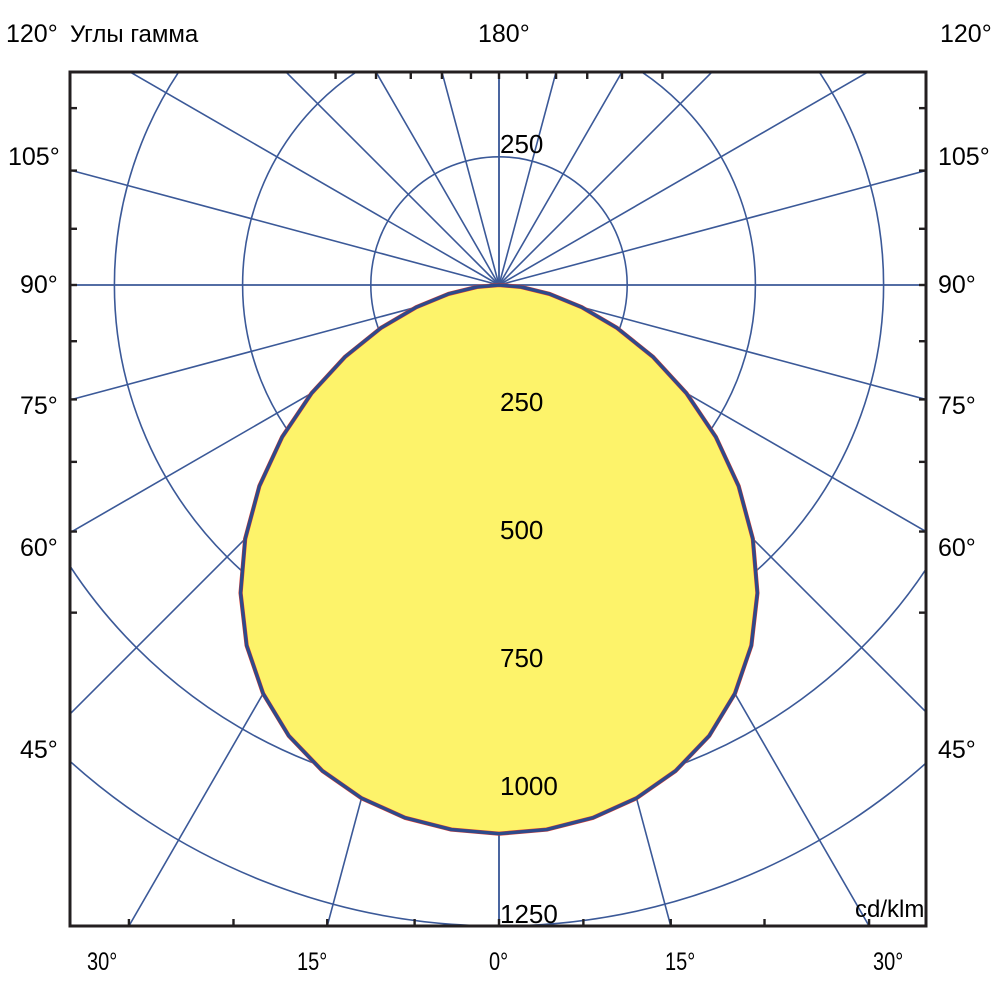 This screenshot has width=1000, height=1000. Describe the element at coordinates (522, 530) in the screenshot. I see `radial-tick-500: 500` at that location.